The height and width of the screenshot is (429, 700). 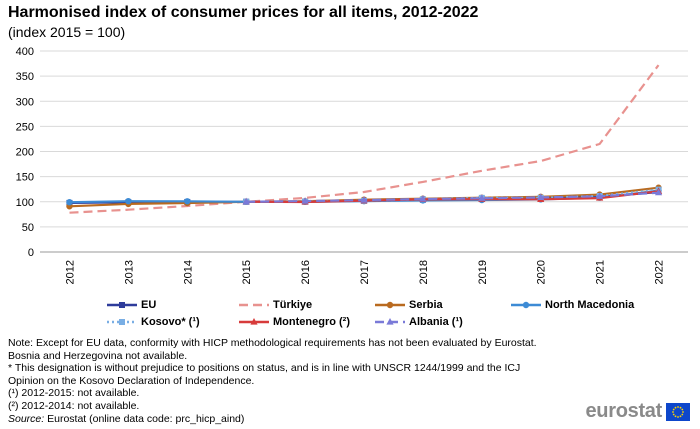 I want to click on legend-item: Albania (¹), so click(x=418, y=322).